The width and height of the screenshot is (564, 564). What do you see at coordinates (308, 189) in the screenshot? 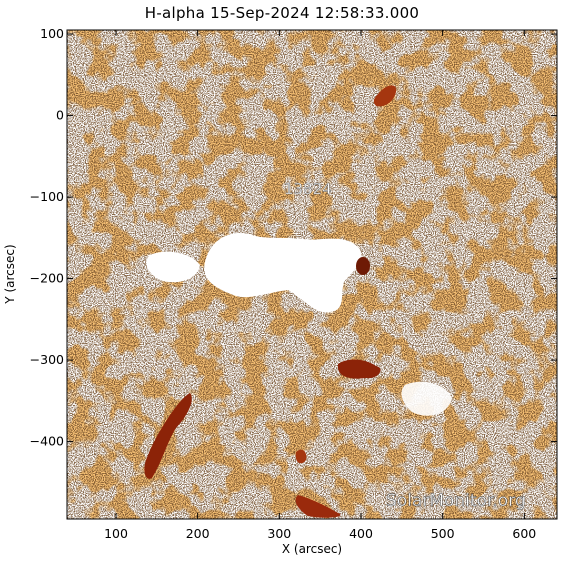
I see `region-label: 13824` at bounding box center [308, 189].